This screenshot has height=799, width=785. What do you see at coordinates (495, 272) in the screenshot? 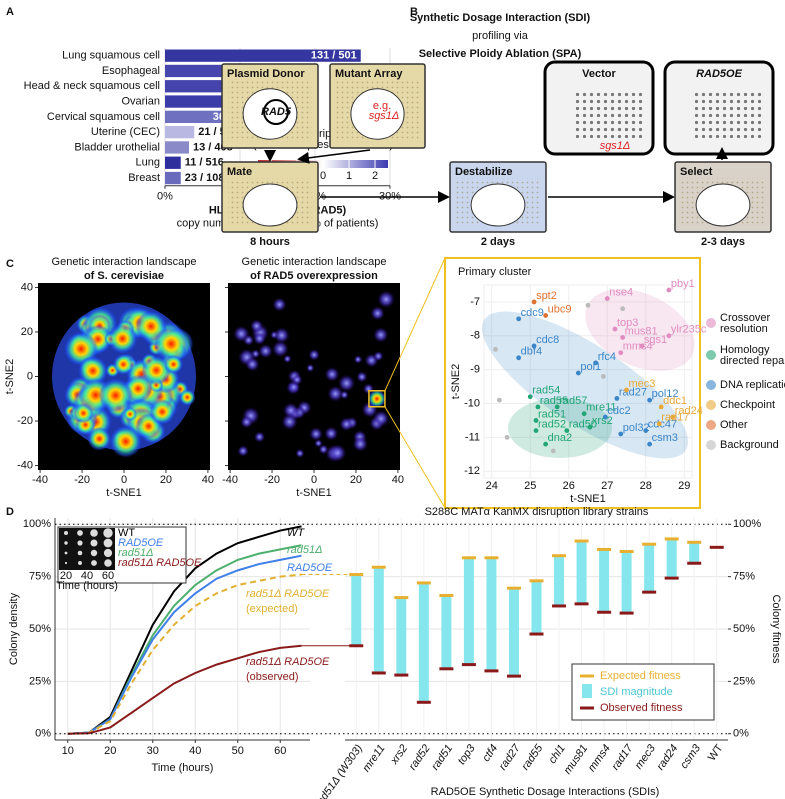
I see `chart-title: Primary cluster` at bounding box center [495, 272].